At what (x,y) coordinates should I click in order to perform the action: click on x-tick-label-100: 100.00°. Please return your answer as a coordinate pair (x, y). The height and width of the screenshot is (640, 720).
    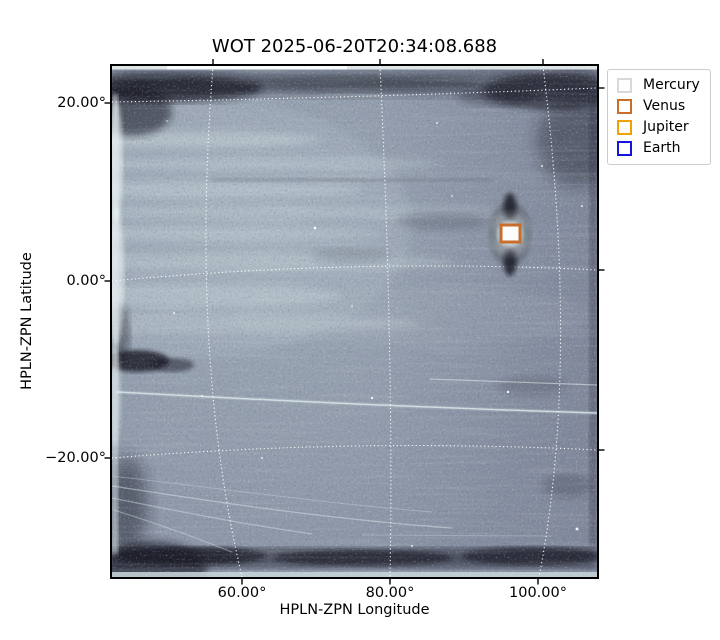
    Looking at the image, I should click on (538, 593).